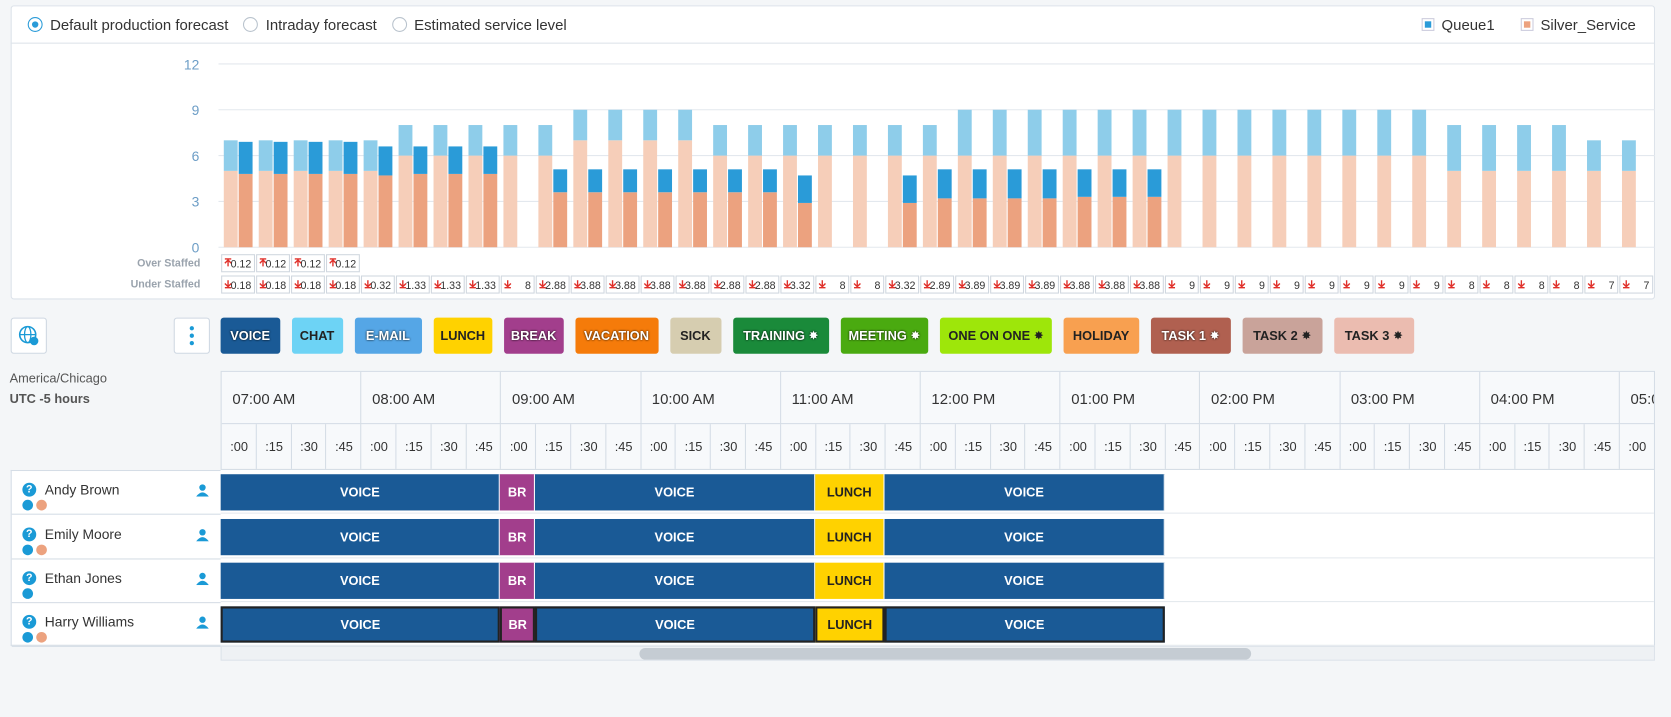  What do you see at coordinates (228, 262) in the screenshot?
I see `up-arrow-icon` at bounding box center [228, 262].